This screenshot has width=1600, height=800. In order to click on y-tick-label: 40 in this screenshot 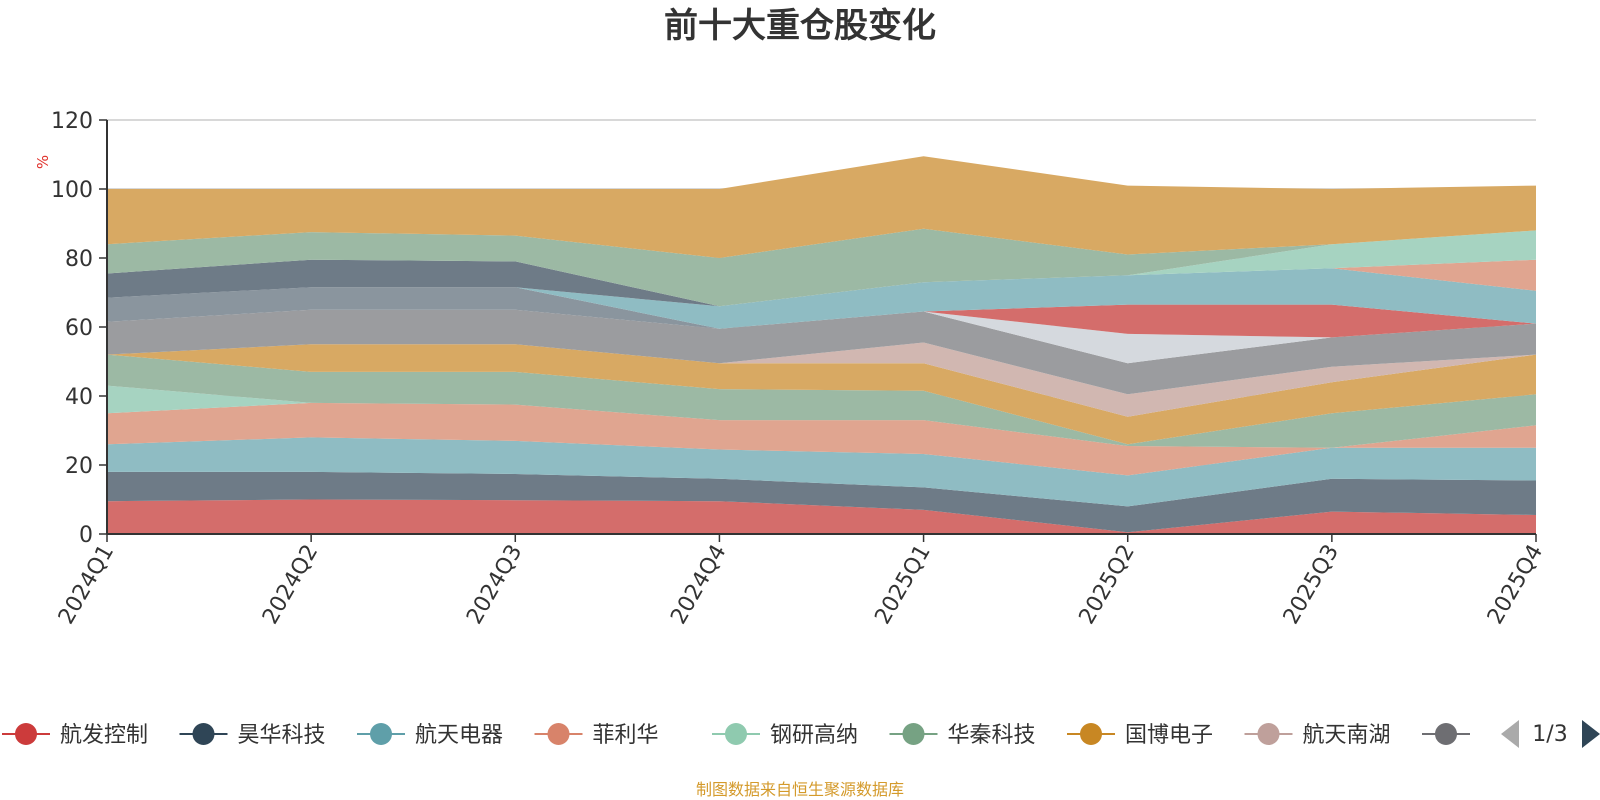, I will do `click(79, 397)`.